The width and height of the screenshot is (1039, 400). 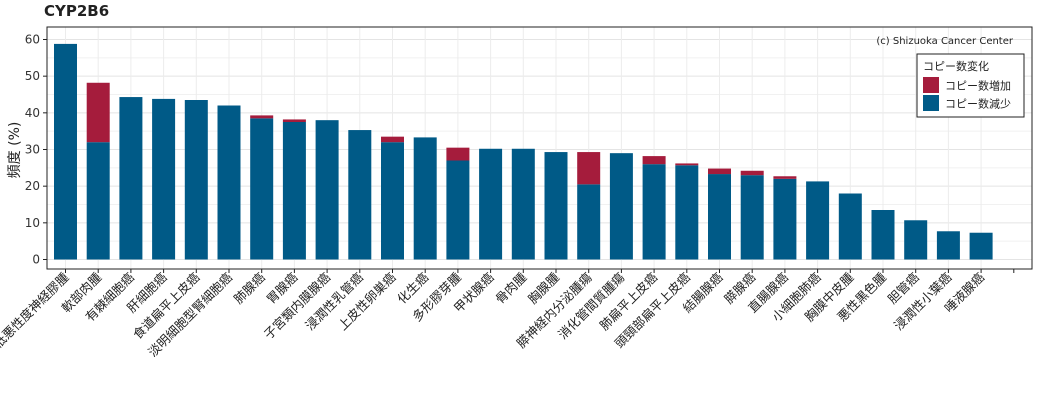 I want to click on x-tick-label: 低悪性度神経膠腫, so click(x=36, y=310).